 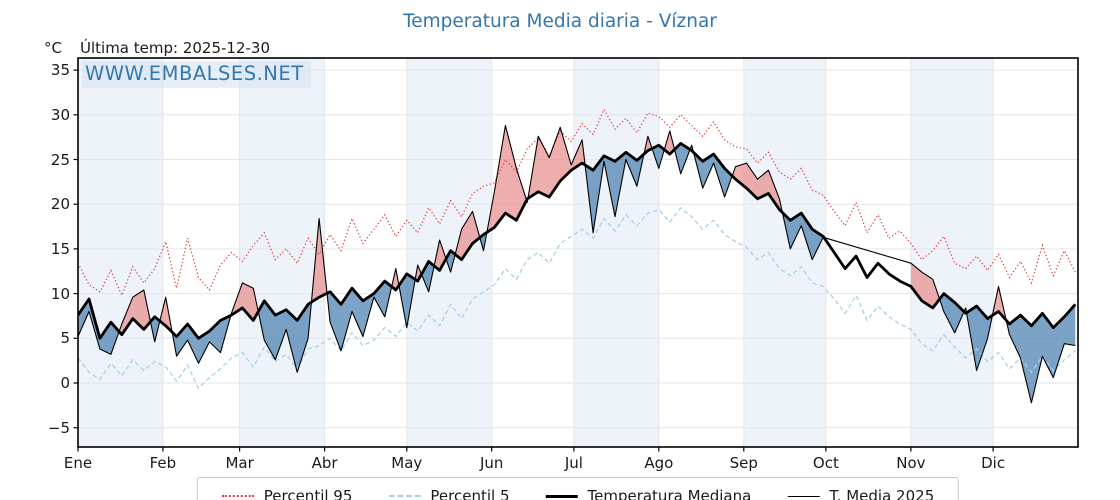 What do you see at coordinates (993, 463) in the screenshot?
I see `x-tick-label: Dic` at bounding box center [993, 463].